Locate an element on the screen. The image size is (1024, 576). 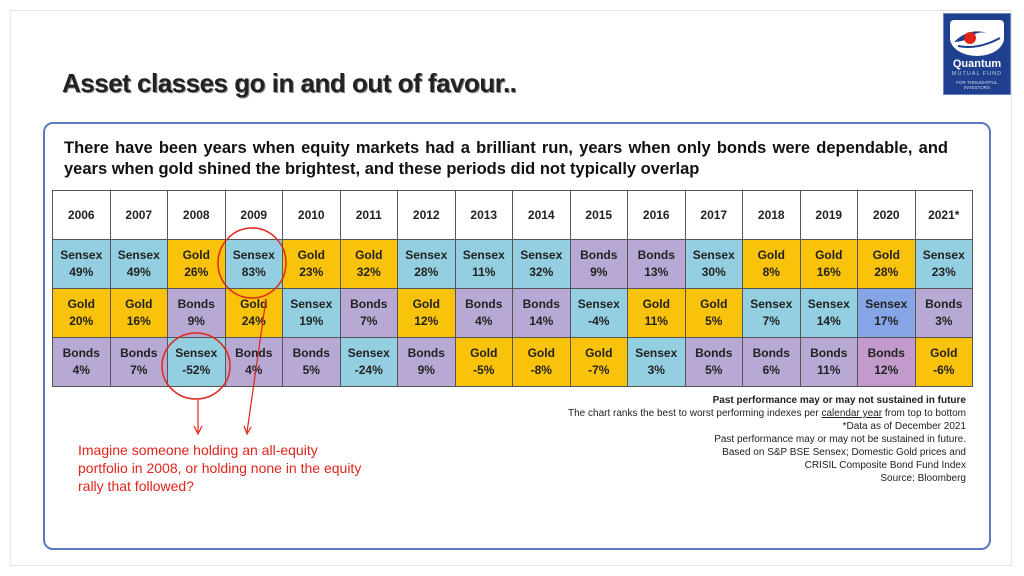
table-cell: Sensex 3% is located at coordinates (656, 362).